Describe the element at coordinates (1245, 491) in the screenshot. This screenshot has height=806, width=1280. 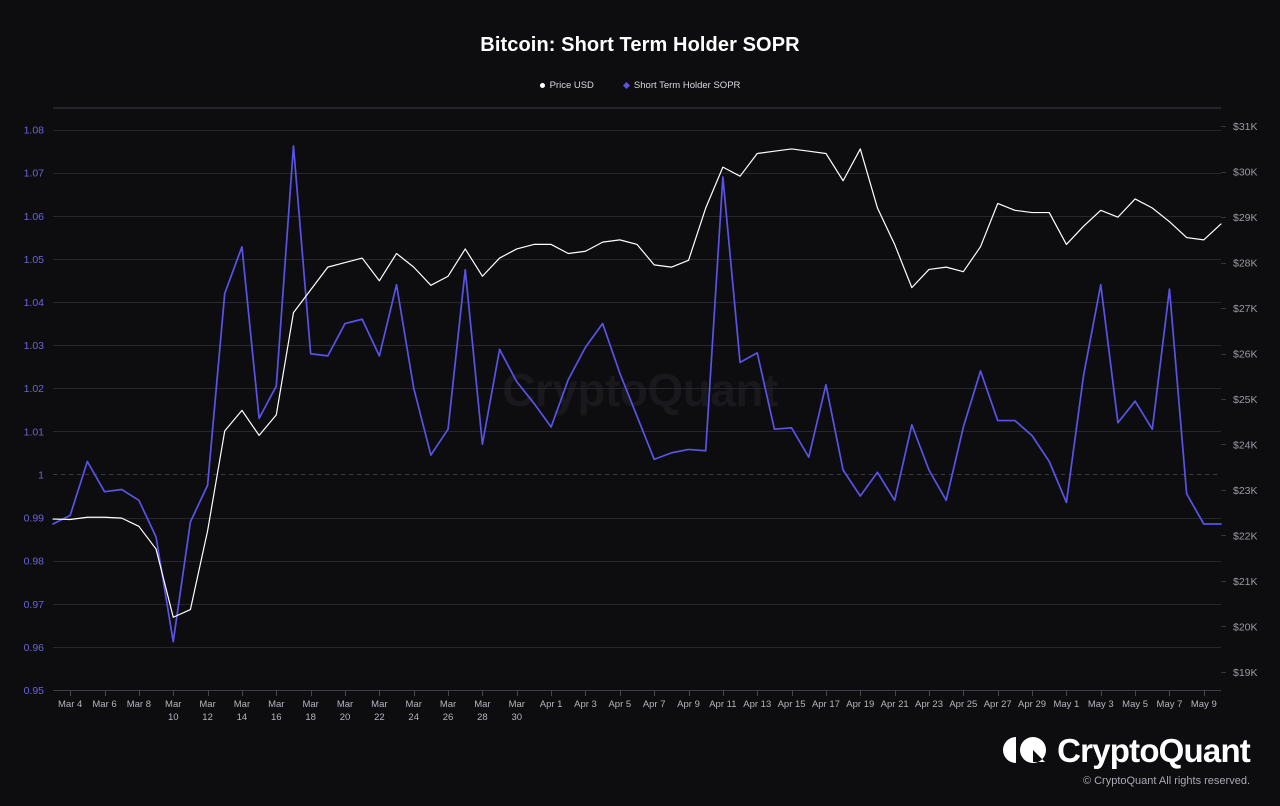
I see `y-axis-right-tick-label: $23K` at that location.